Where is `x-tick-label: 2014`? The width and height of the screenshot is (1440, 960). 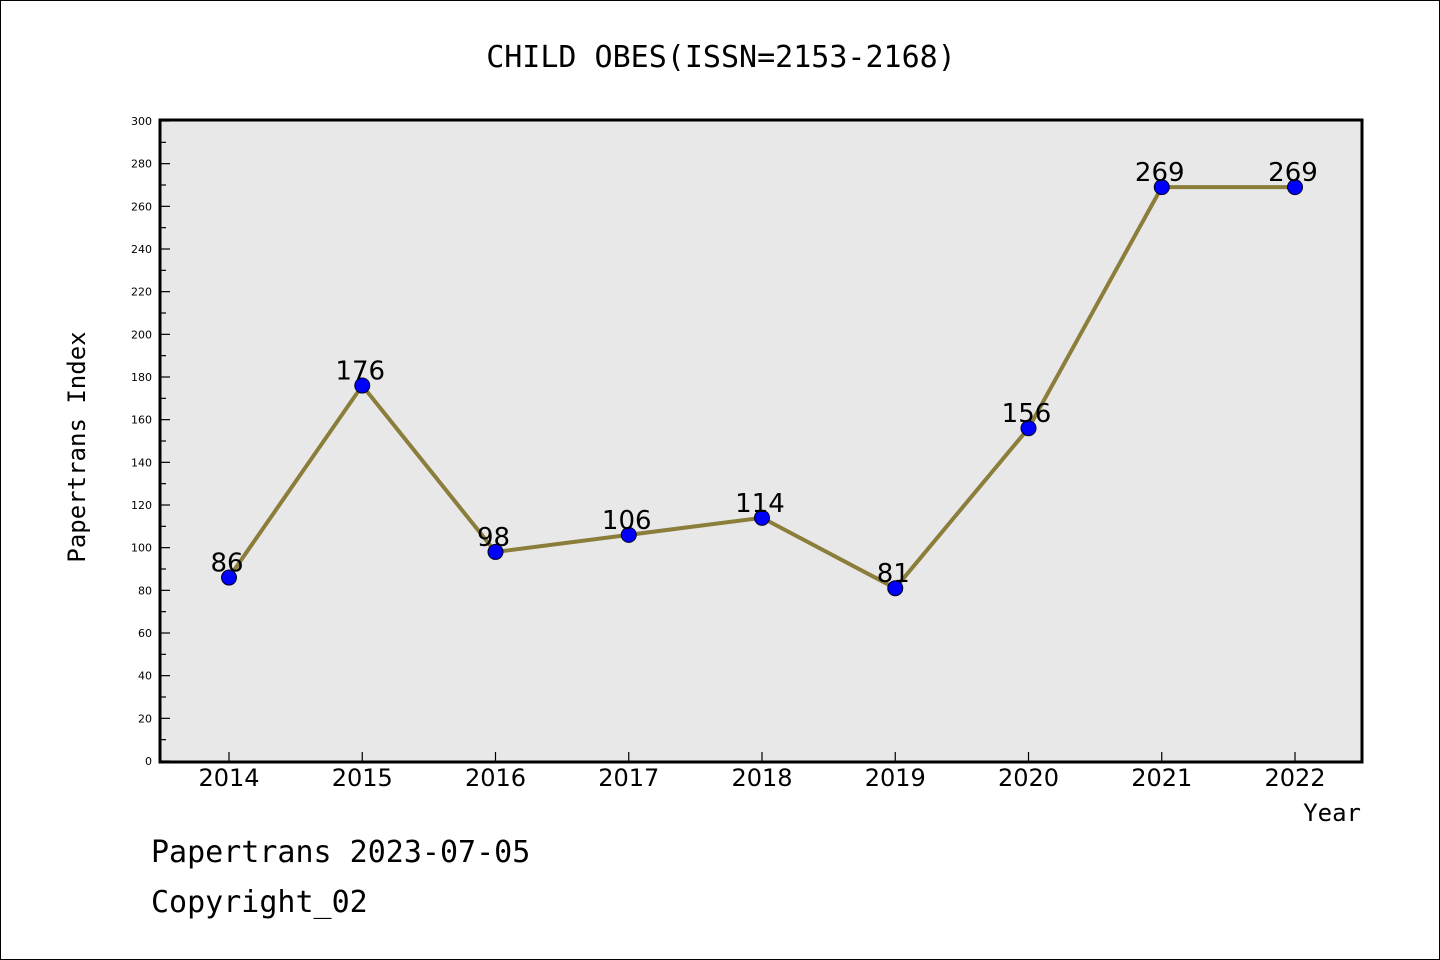
x-tick-label: 2014 is located at coordinates (228, 778).